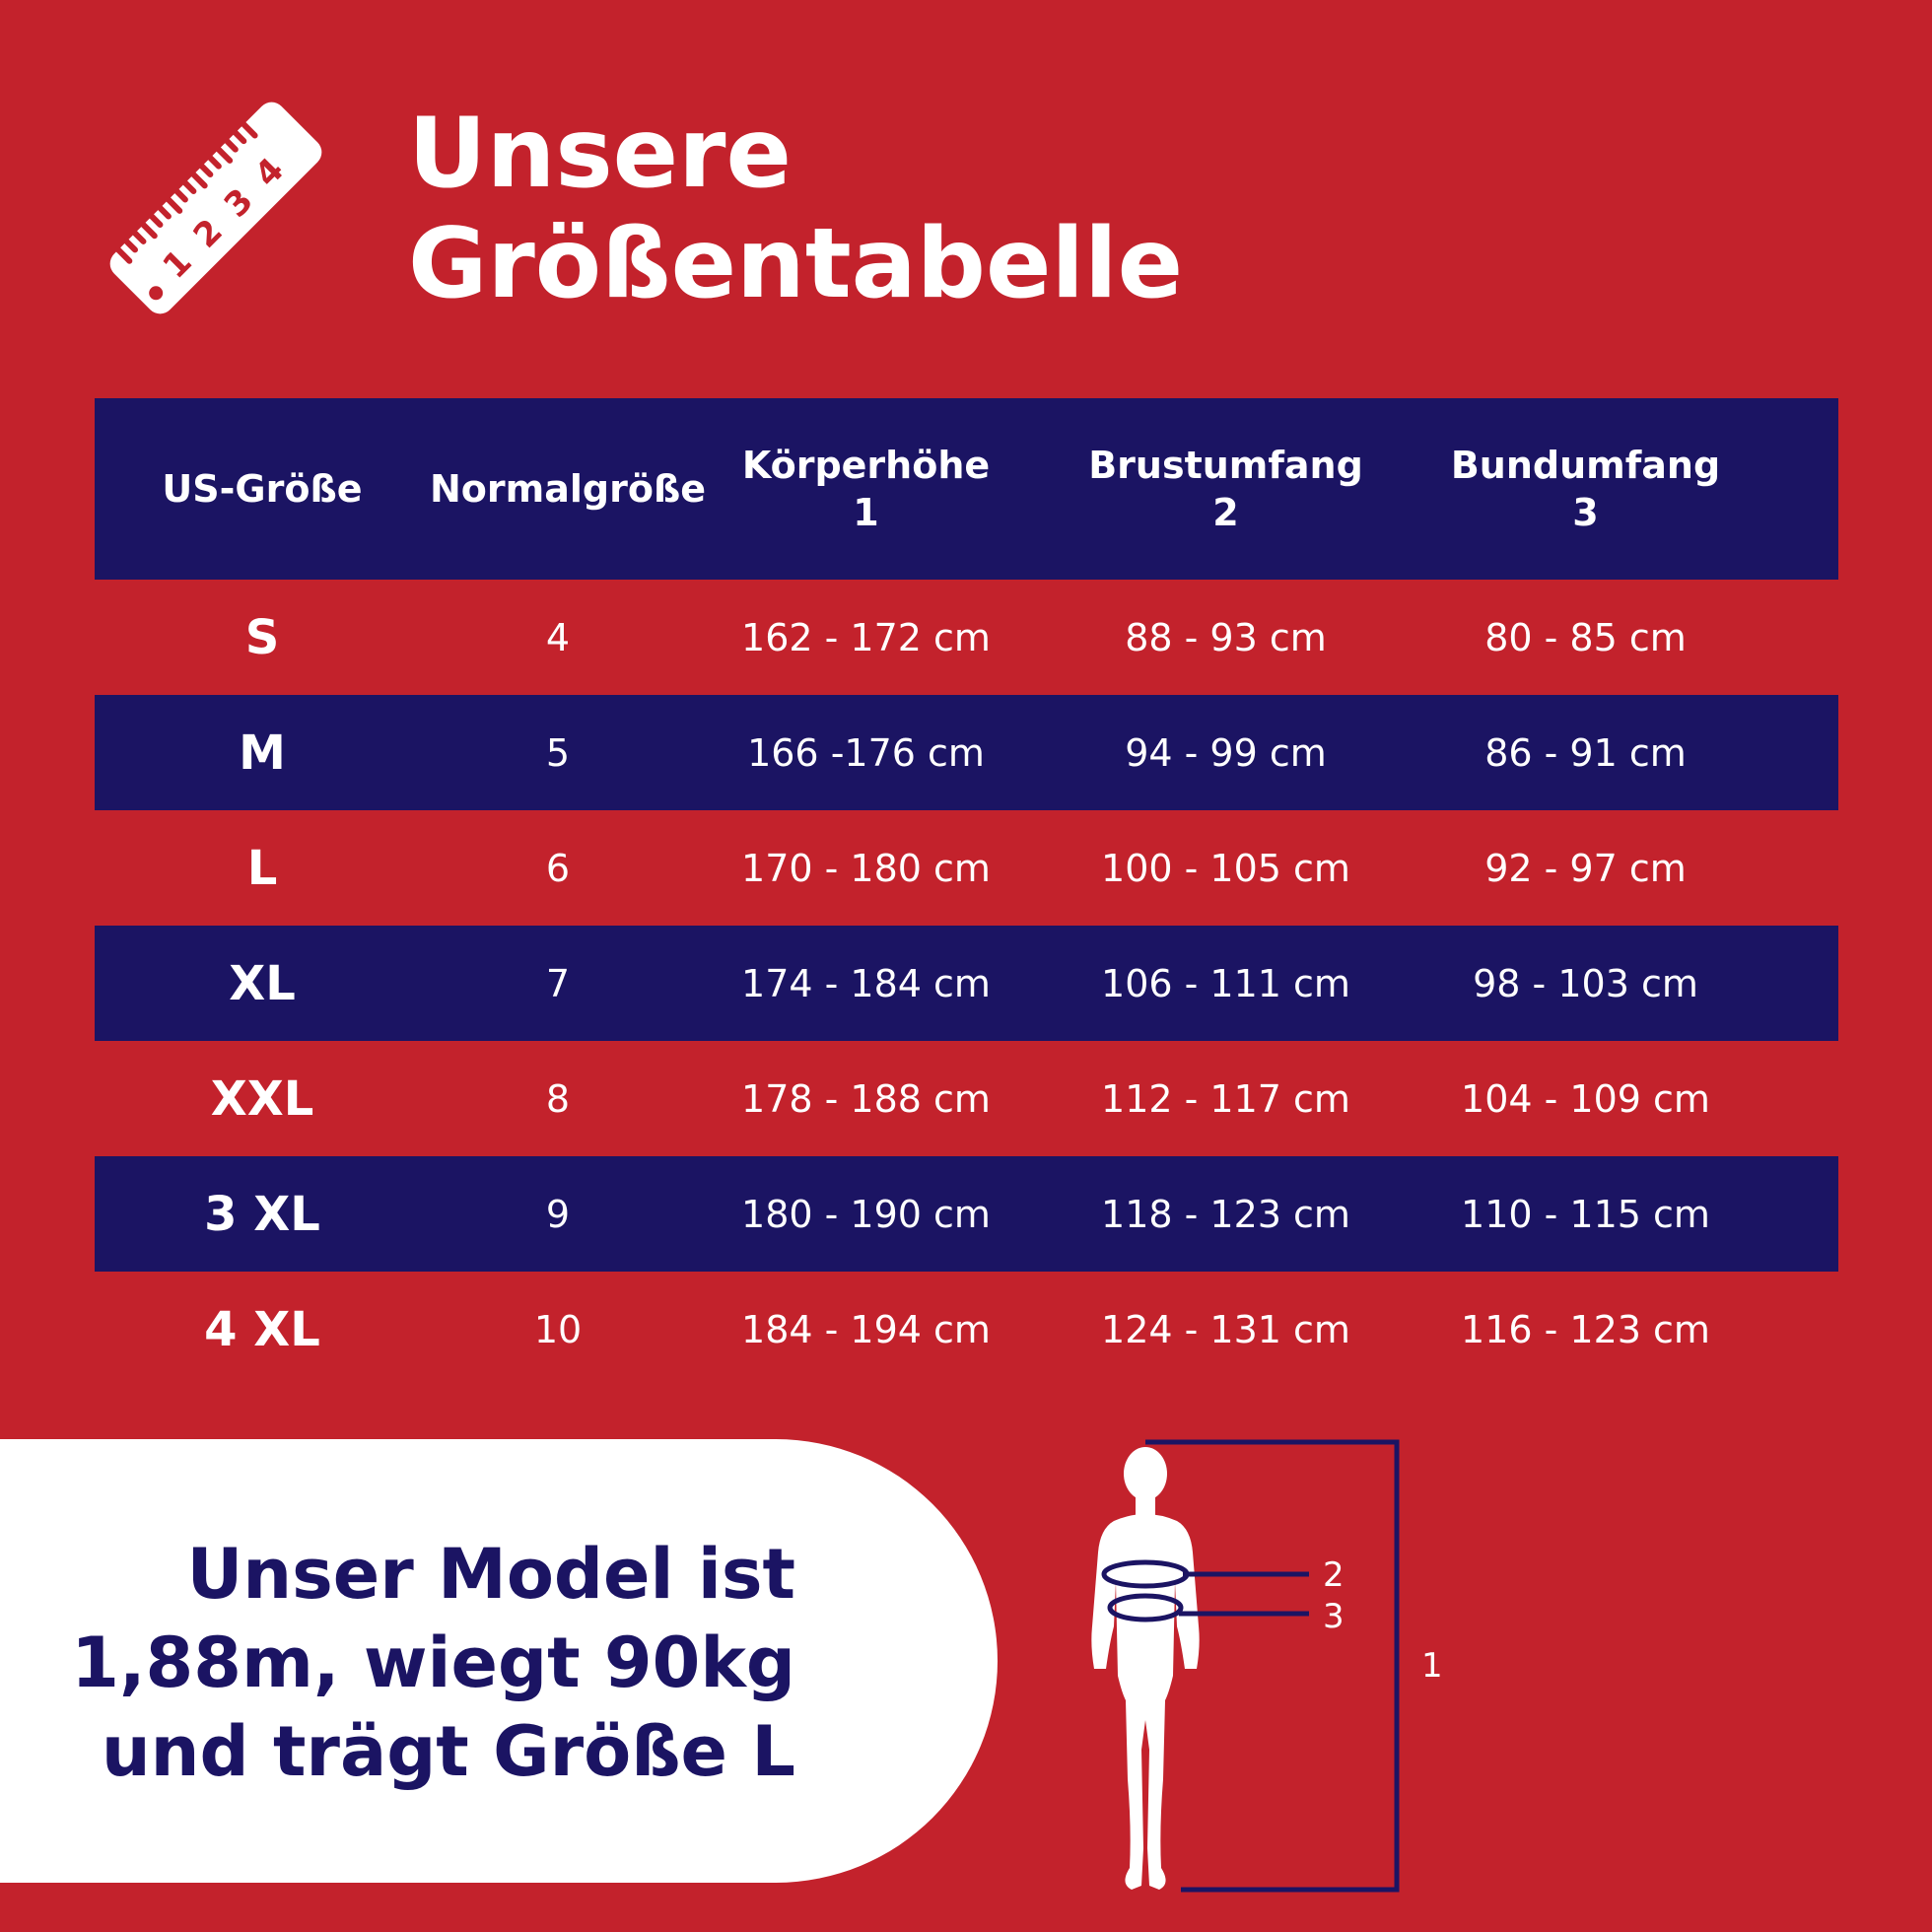 The image size is (1932, 1932). I want to click on header-normal-size: Normalgröße, so click(568, 489).